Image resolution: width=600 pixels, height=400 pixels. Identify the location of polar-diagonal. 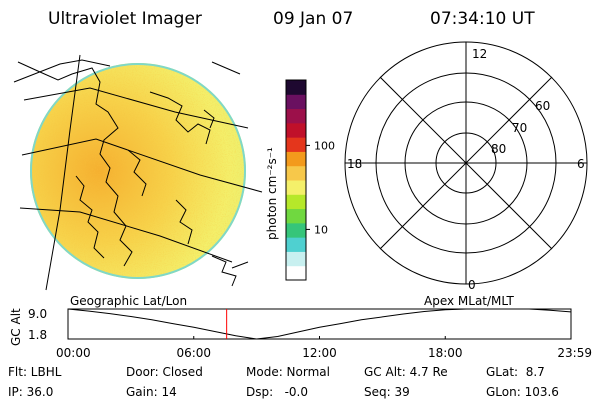
(466, 163).